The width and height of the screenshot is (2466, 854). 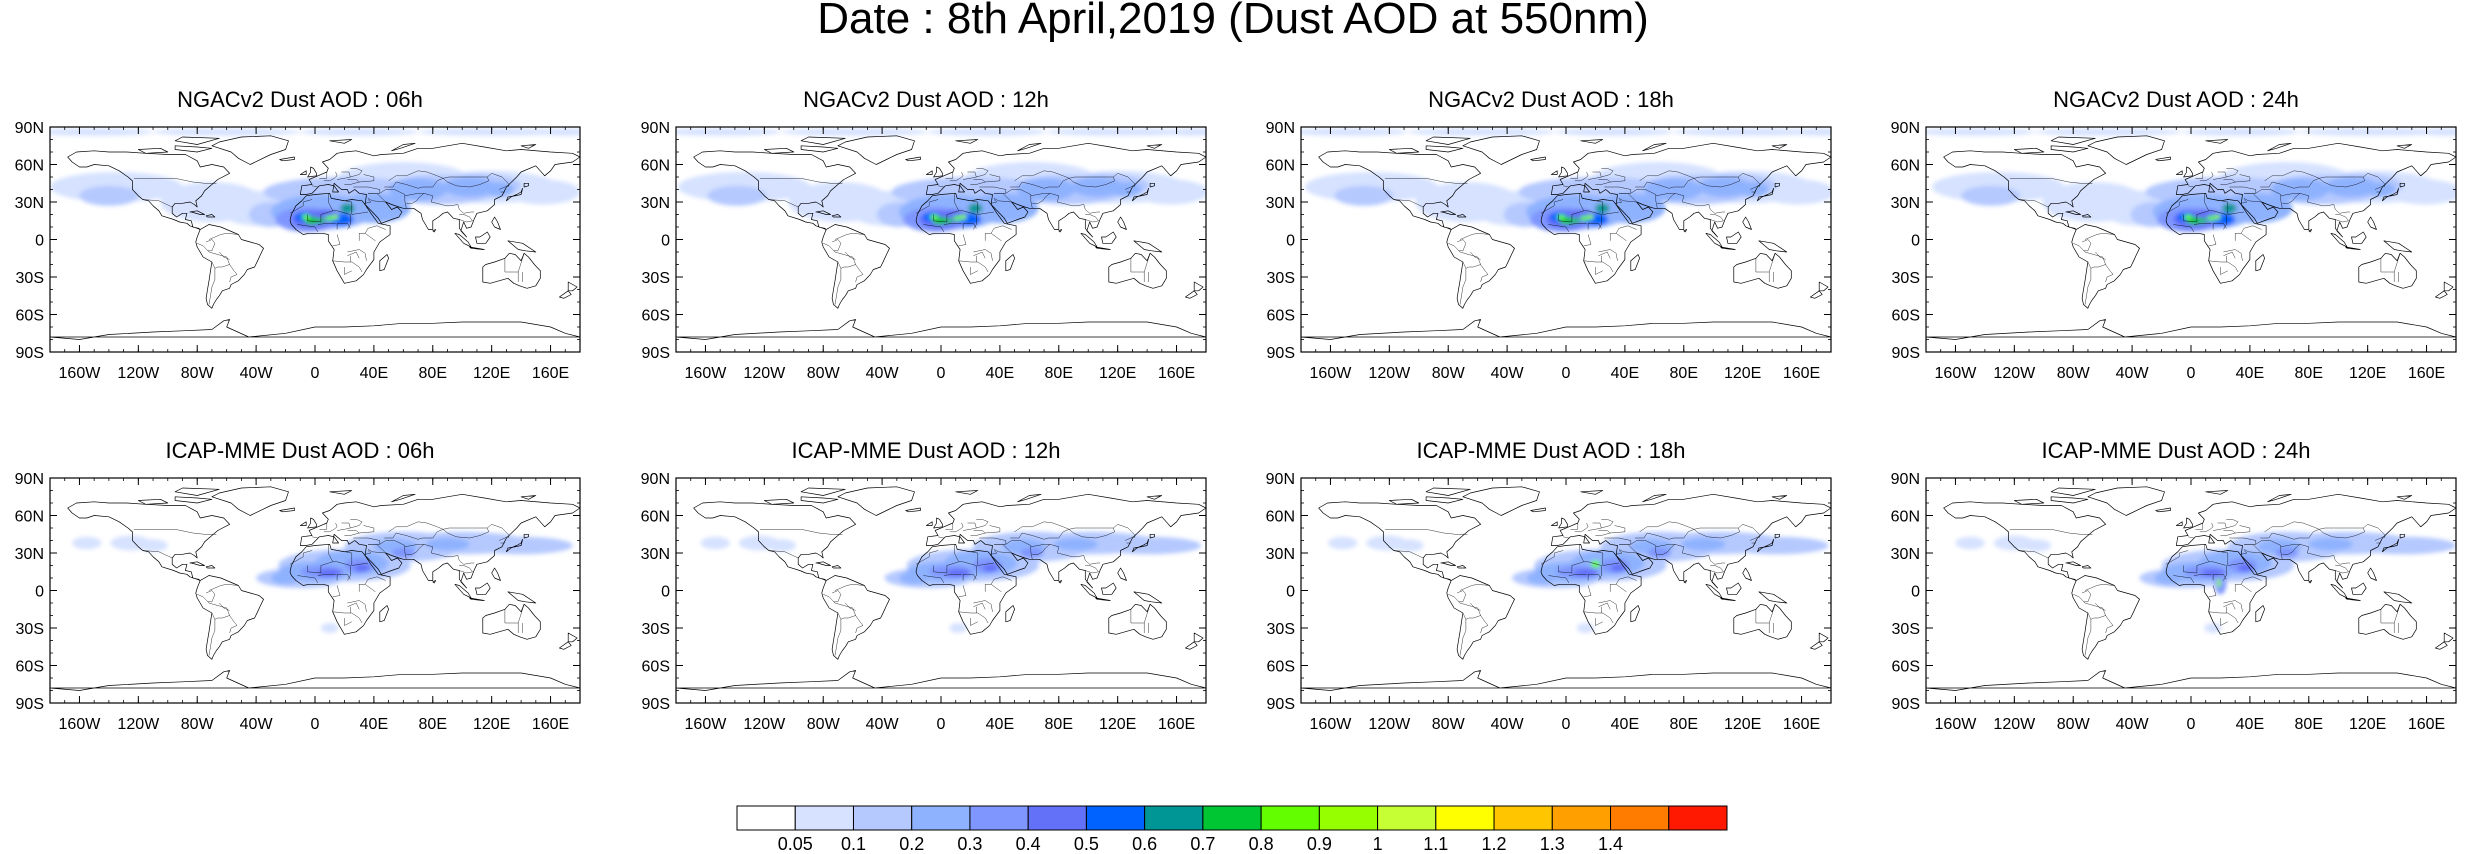 I want to click on panel-title: ICAP-MME Dust AOD : 06h, so click(x=300, y=450).